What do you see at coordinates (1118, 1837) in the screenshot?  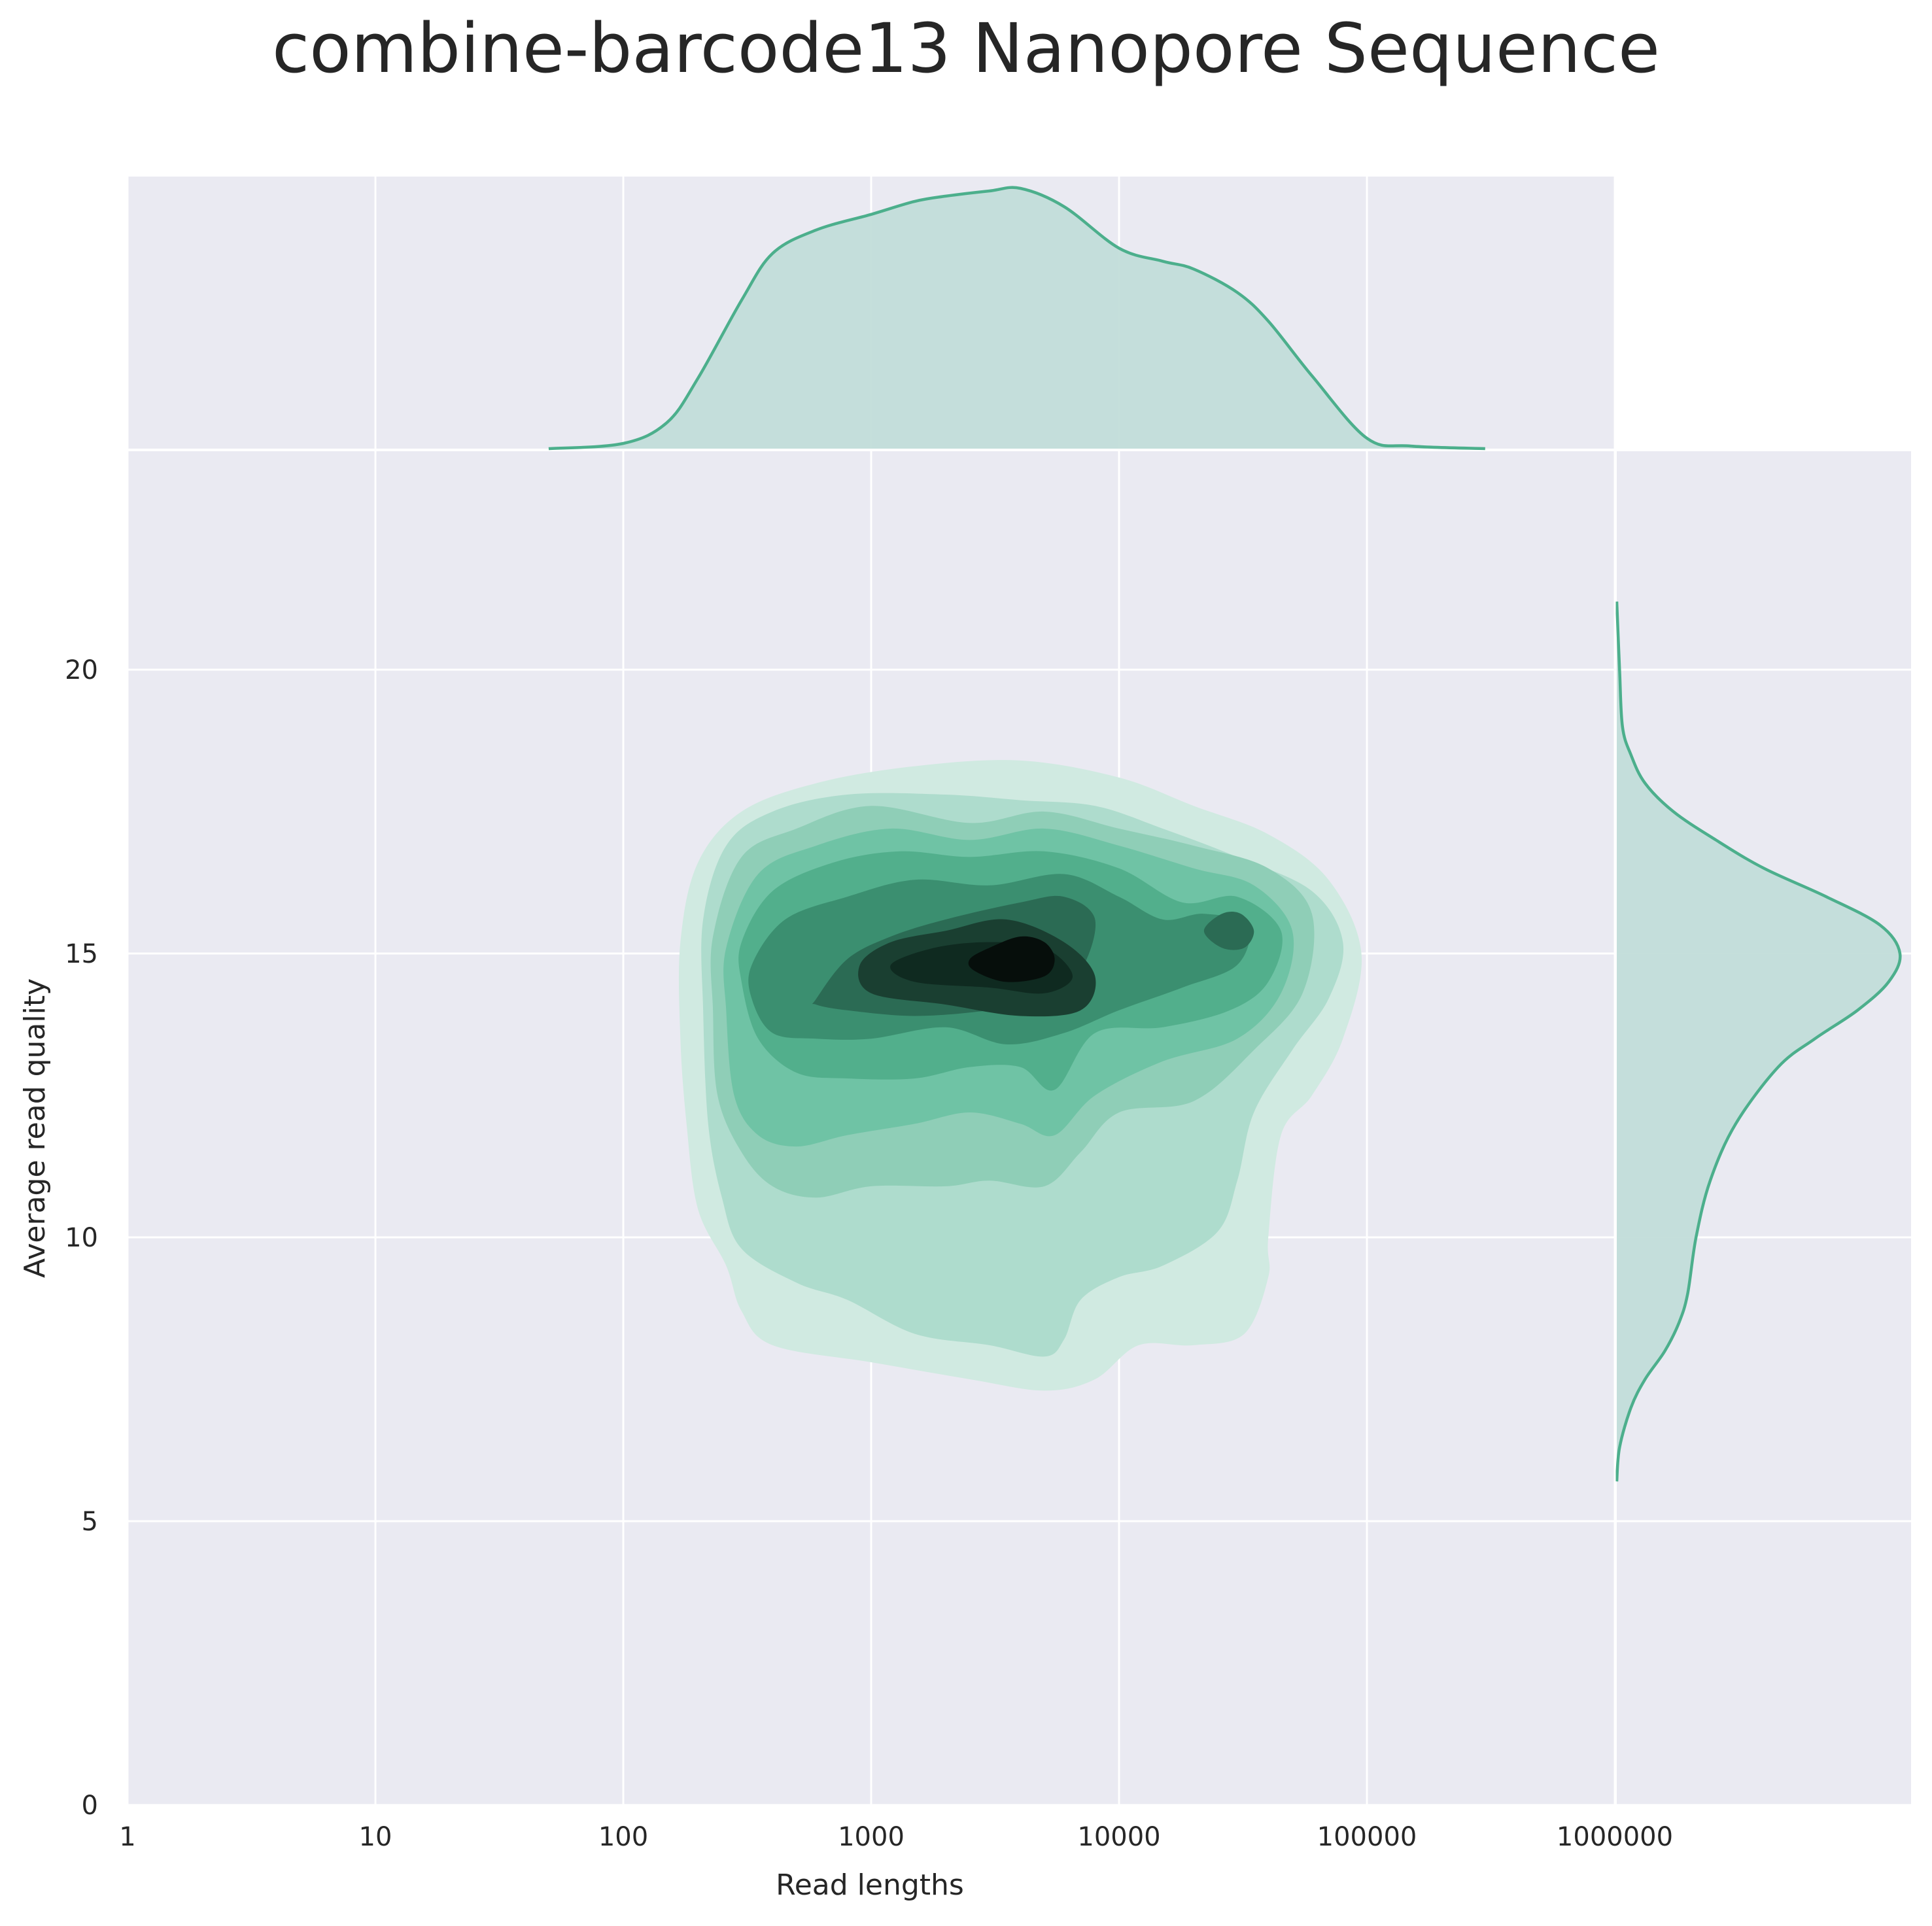 I see `x-tick-label: 10000` at bounding box center [1118, 1837].